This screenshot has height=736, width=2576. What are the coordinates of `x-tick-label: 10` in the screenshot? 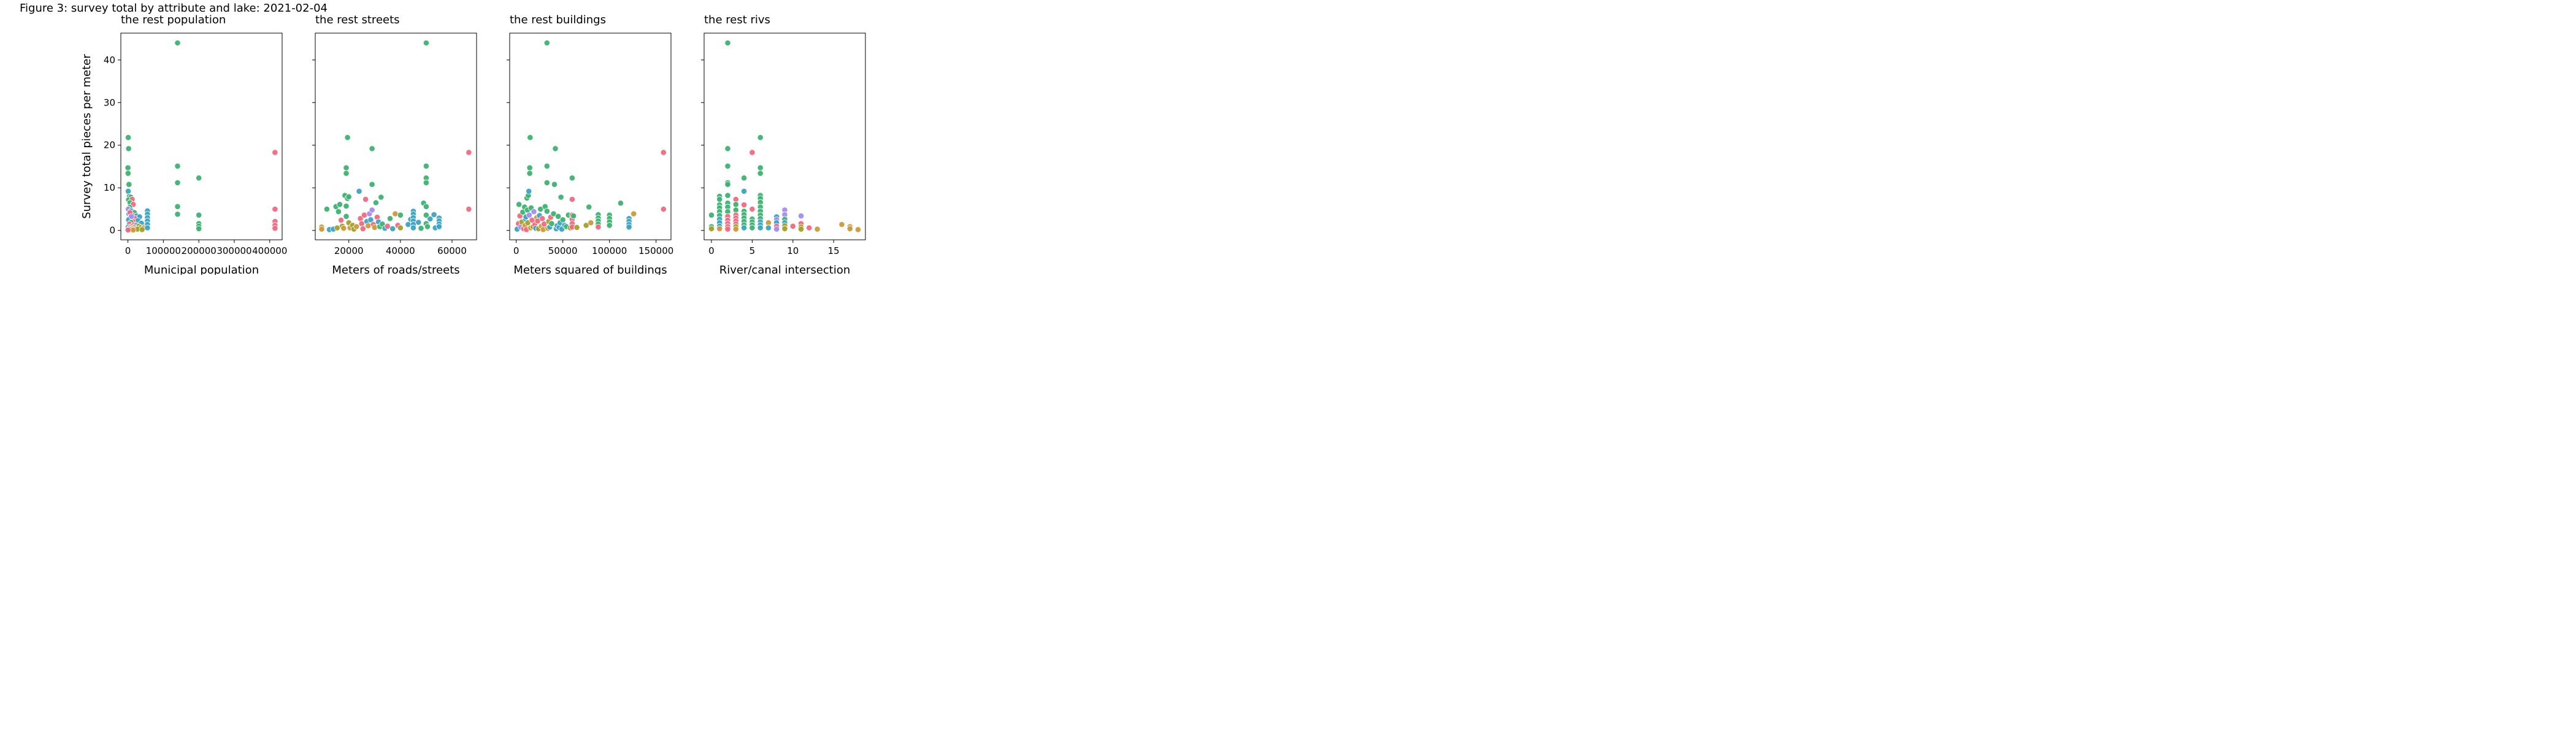 It's located at (793, 250).